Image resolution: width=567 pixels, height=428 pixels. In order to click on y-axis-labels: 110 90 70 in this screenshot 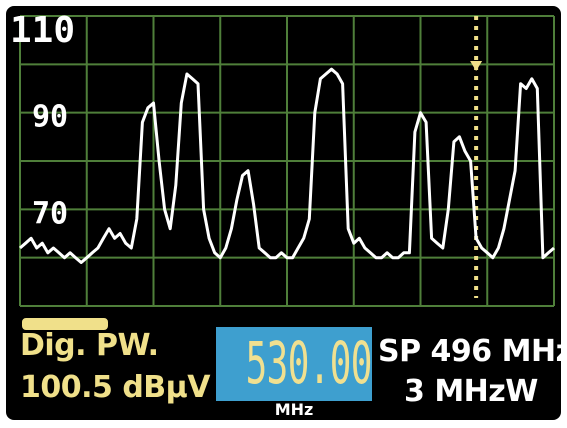, I will do `click(42, 120)`.